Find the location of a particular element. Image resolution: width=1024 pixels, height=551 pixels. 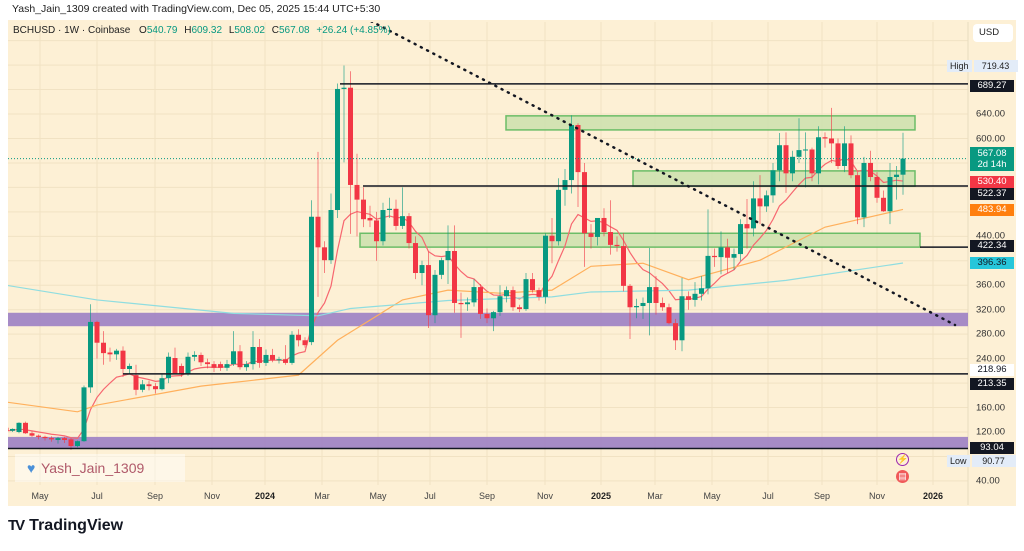

y-tick: 320.00 is located at coordinates (991, 310).